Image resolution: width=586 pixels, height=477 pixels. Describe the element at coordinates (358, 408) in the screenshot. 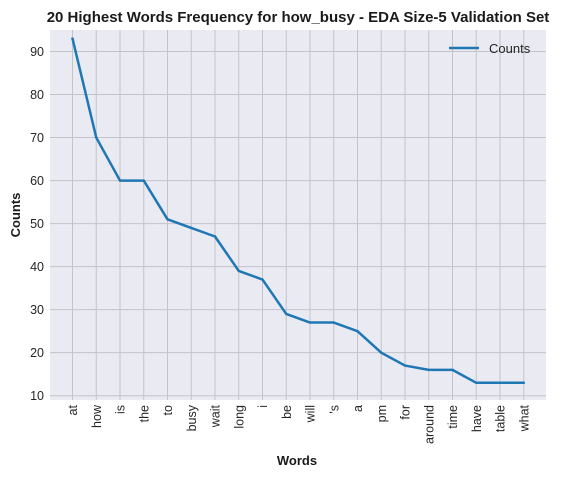

I see `x-tick-label: a` at that location.